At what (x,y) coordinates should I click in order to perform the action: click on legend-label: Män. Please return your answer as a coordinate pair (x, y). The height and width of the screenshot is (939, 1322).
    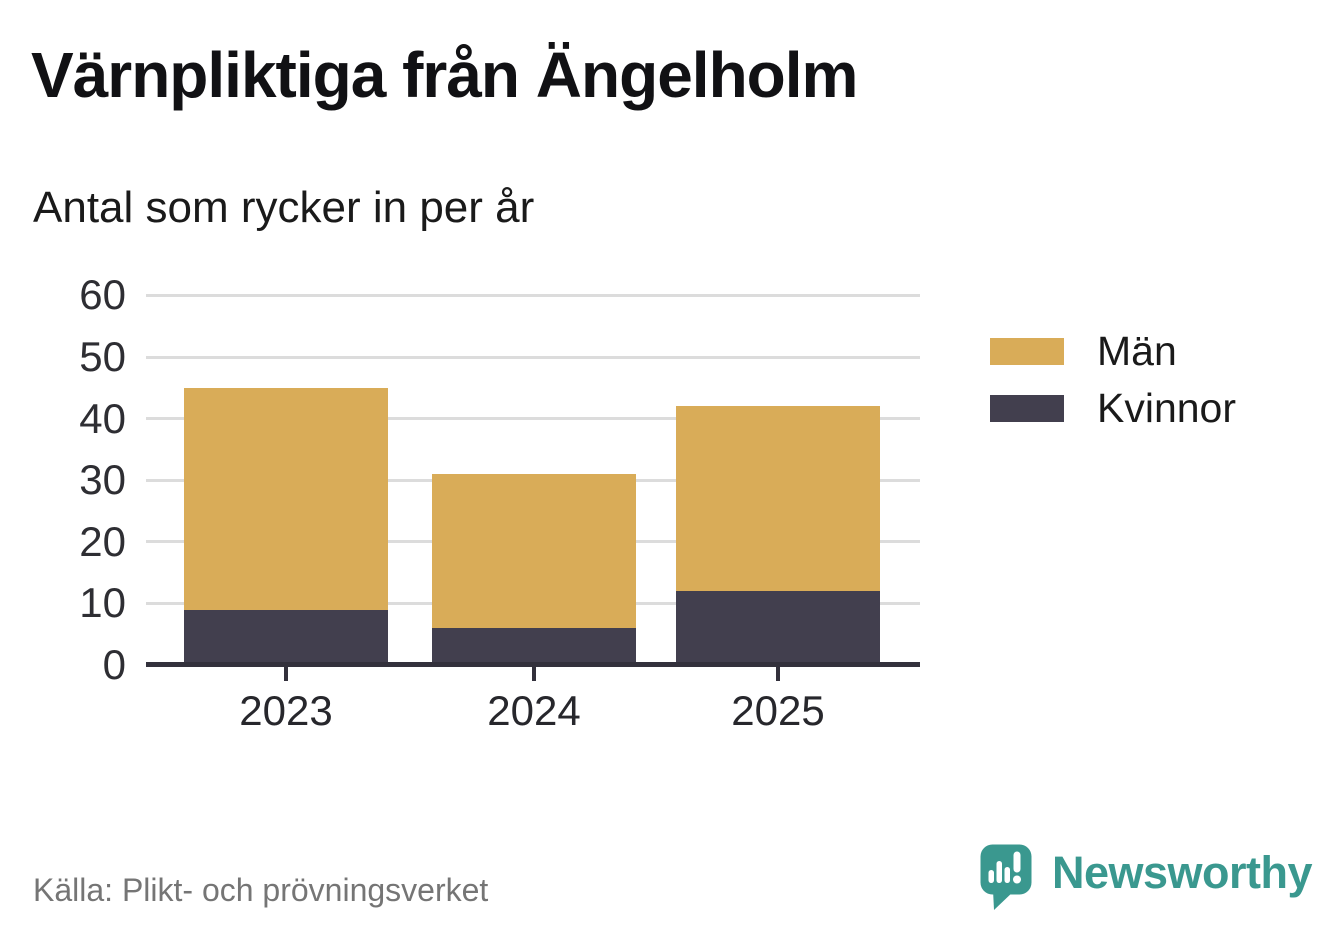
    Looking at the image, I should click on (1137, 351).